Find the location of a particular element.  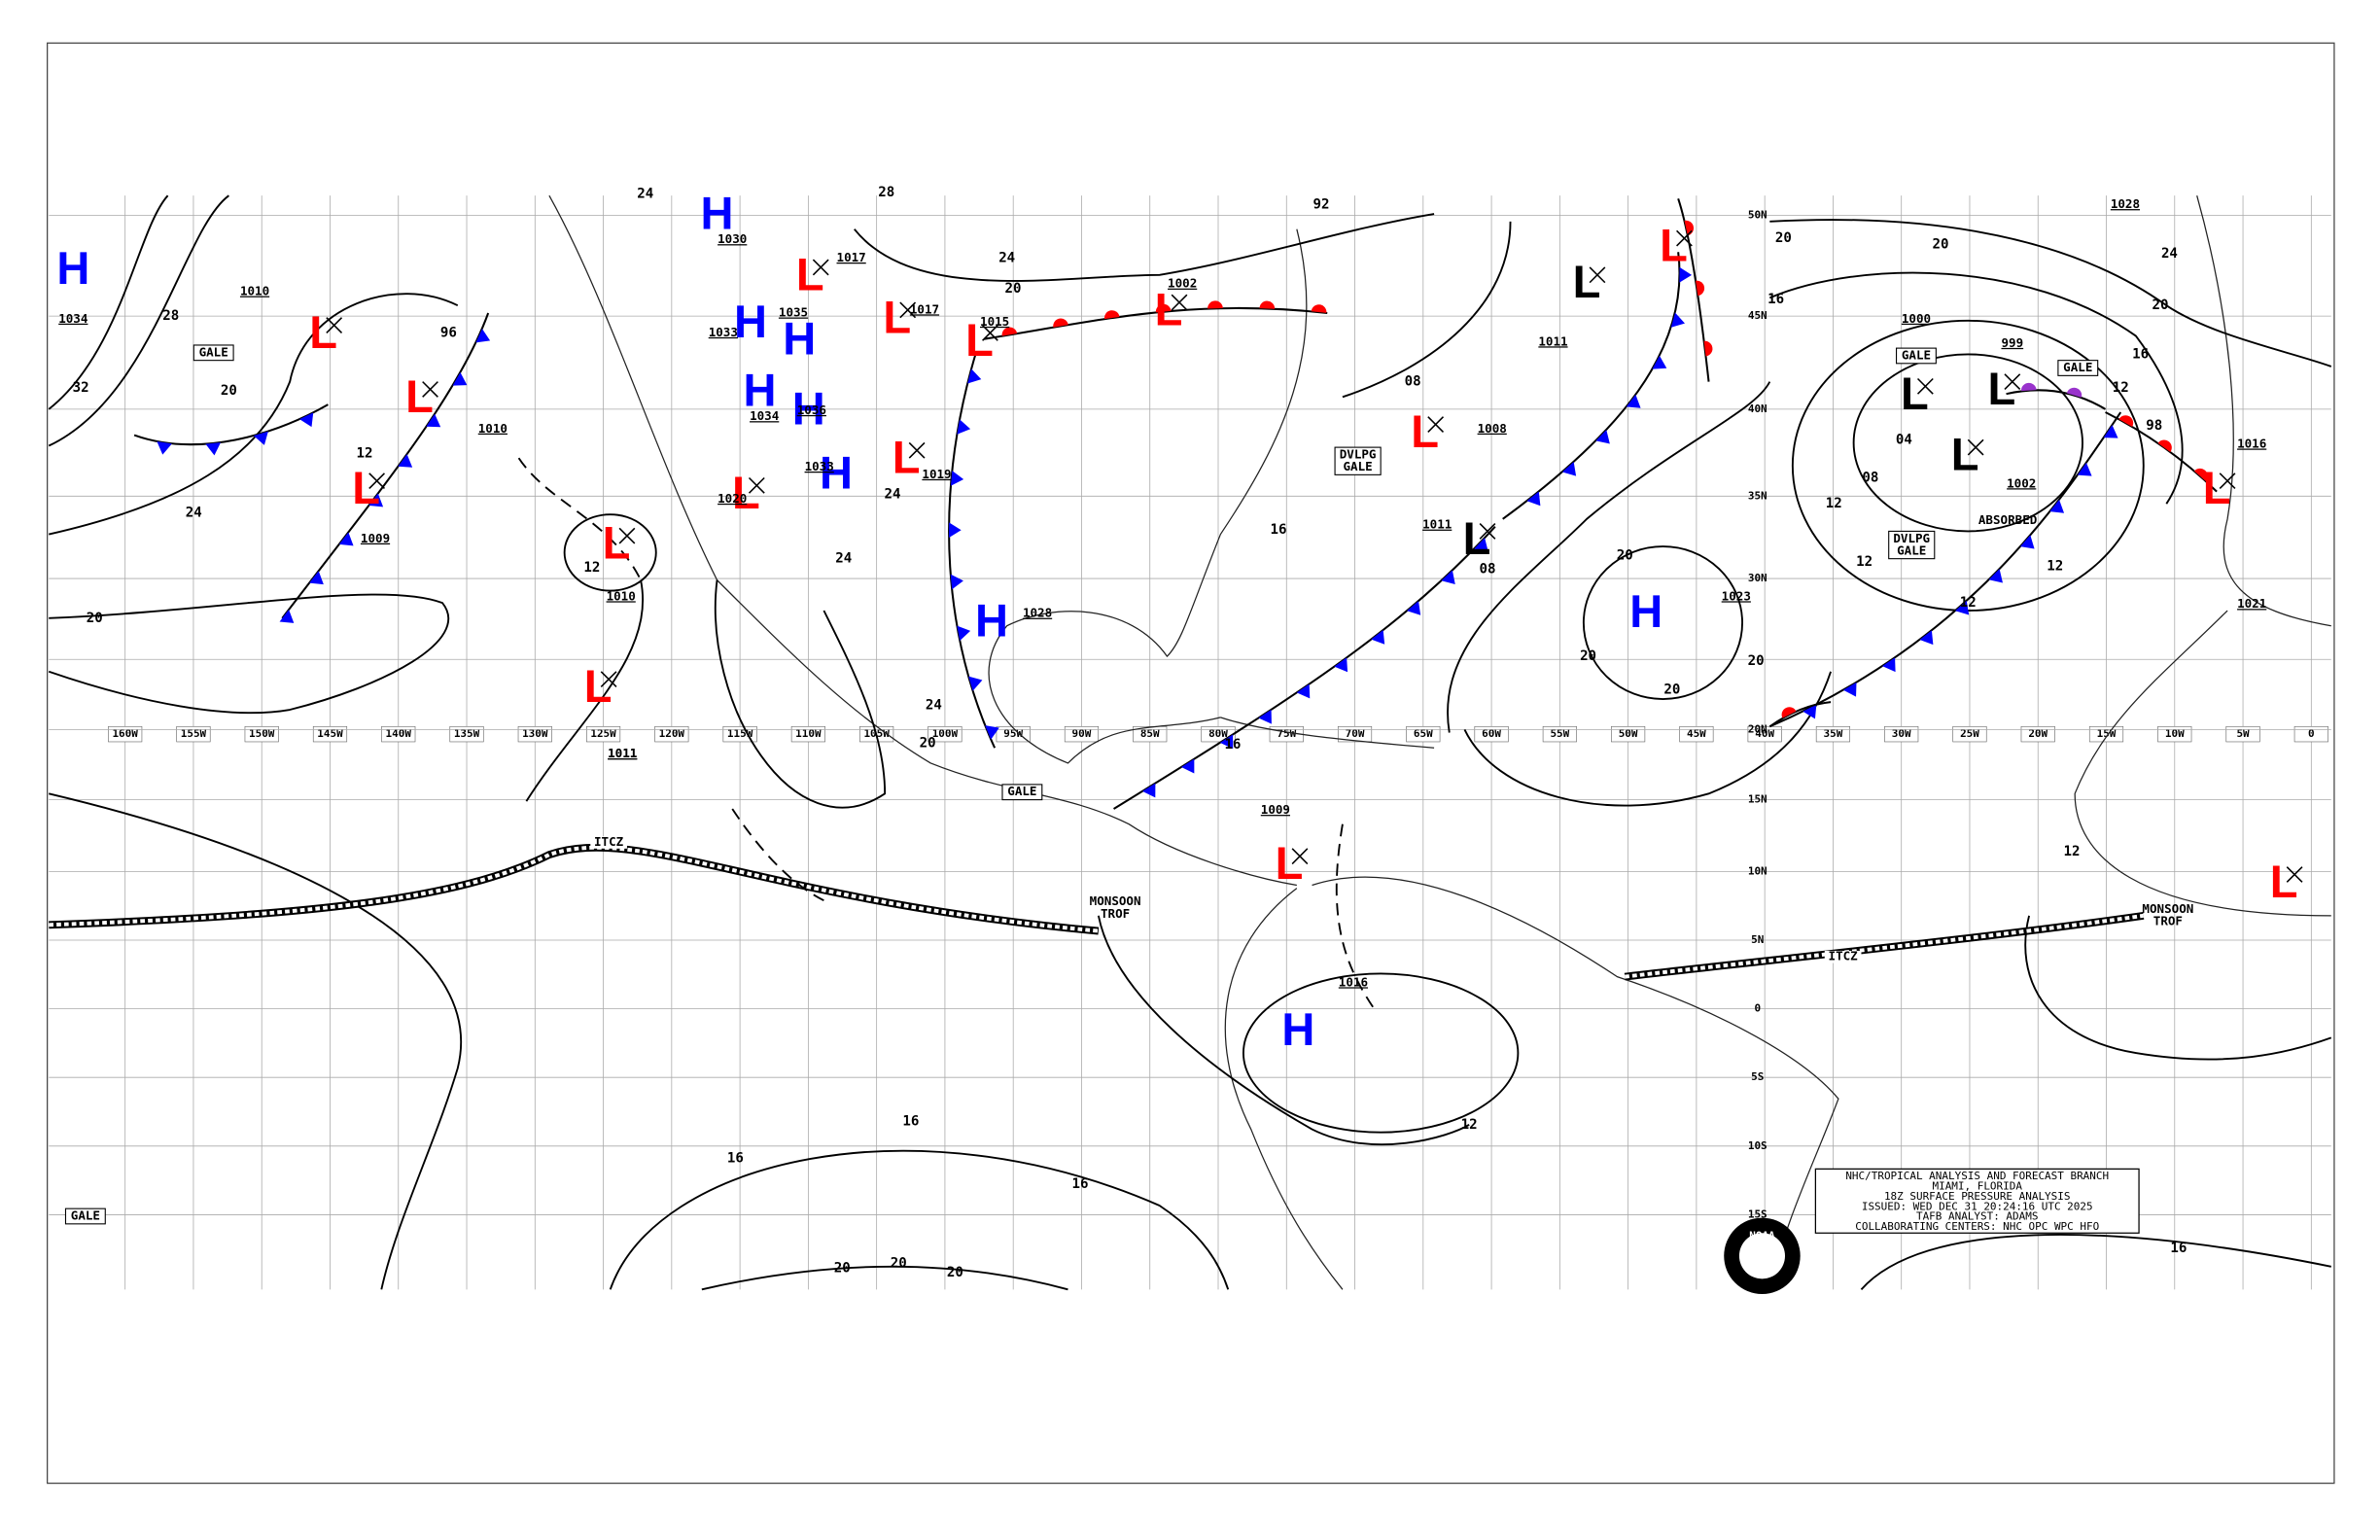

lon-label: 30W is located at coordinates (1901, 733).